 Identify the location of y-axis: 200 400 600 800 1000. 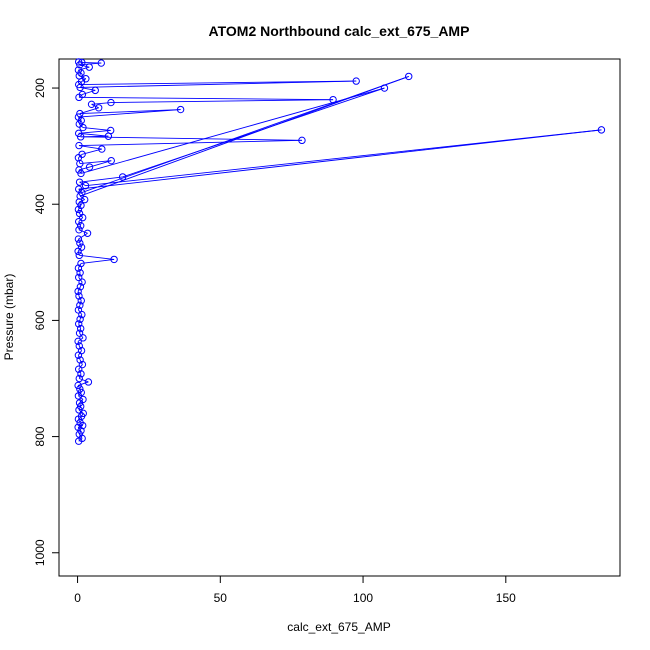
(46, 322).